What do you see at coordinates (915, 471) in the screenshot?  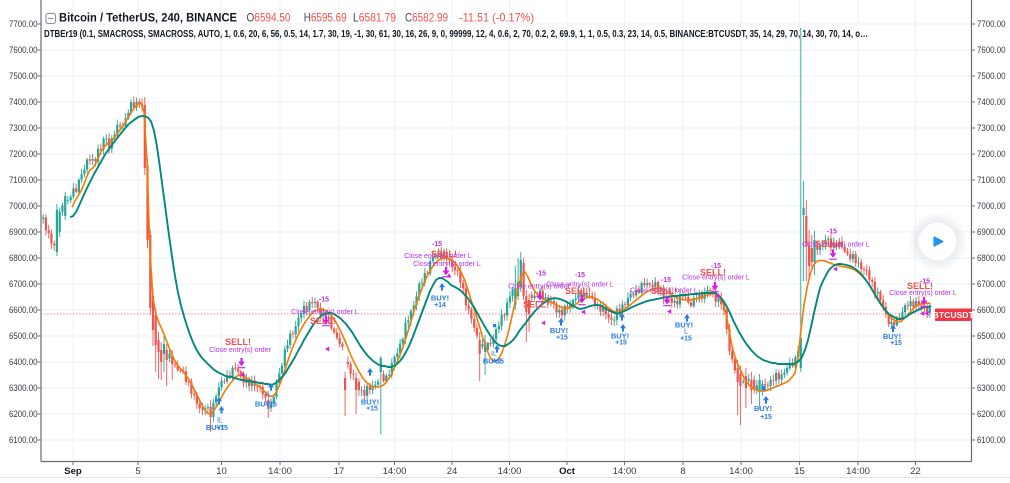 I see `svg-text: 22` at bounding box center [915, 471].